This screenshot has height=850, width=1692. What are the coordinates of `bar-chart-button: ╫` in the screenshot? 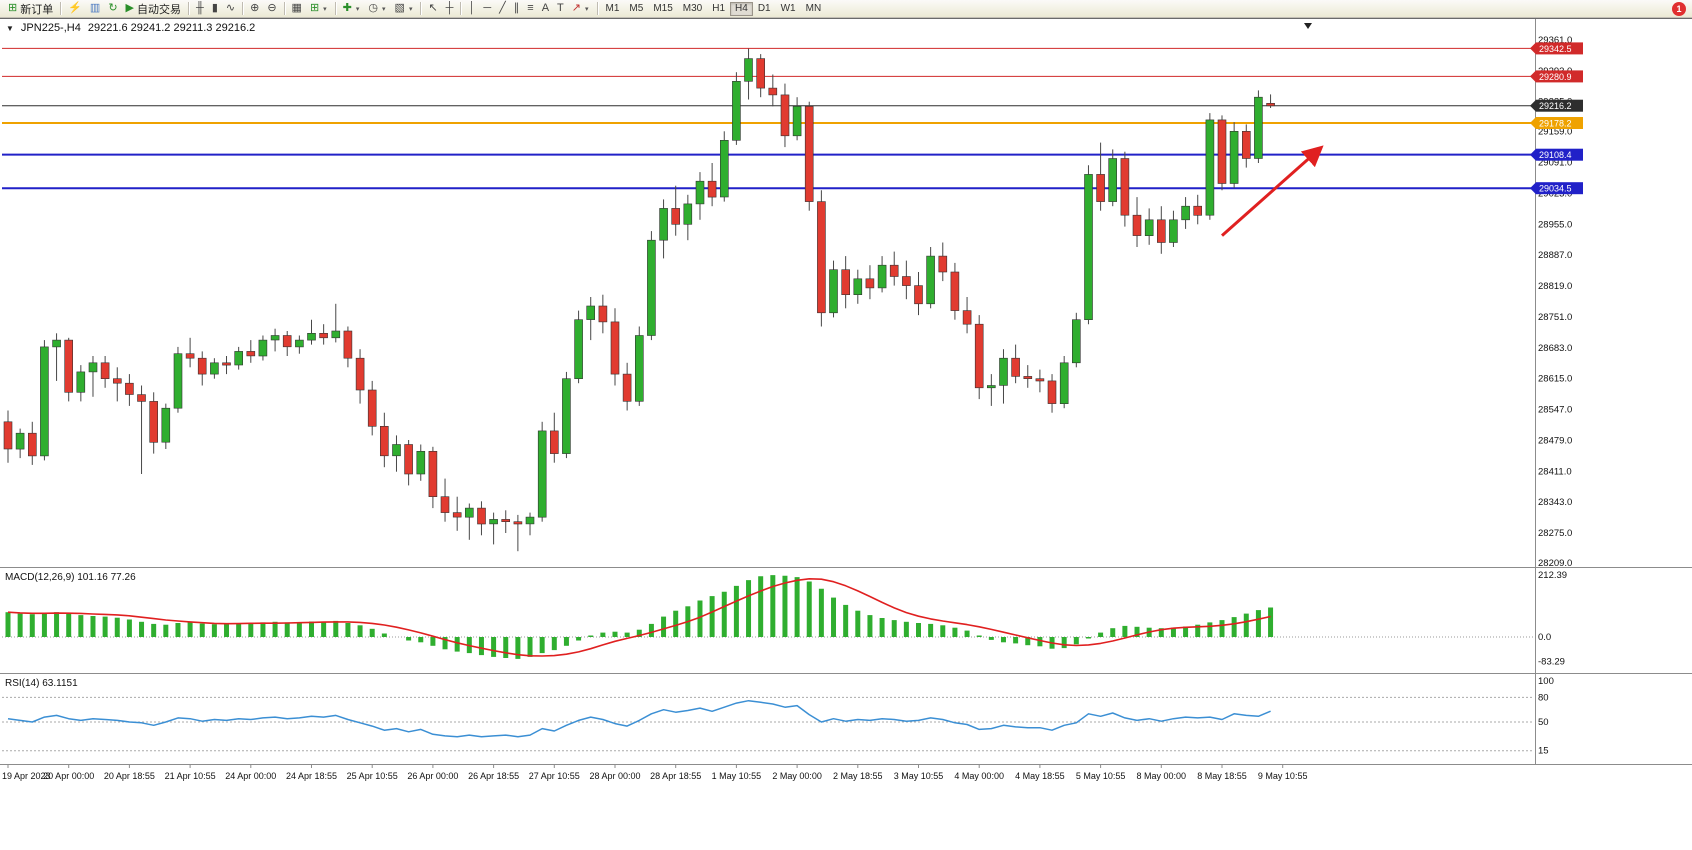 It's located at (200, 9).